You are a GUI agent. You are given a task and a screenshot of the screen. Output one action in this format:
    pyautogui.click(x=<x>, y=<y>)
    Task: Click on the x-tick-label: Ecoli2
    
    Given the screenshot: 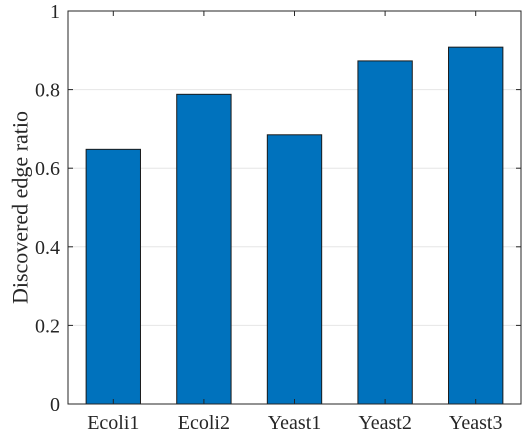 What is the action you would take?
    pyautogui.click(x=204, y=423)
    